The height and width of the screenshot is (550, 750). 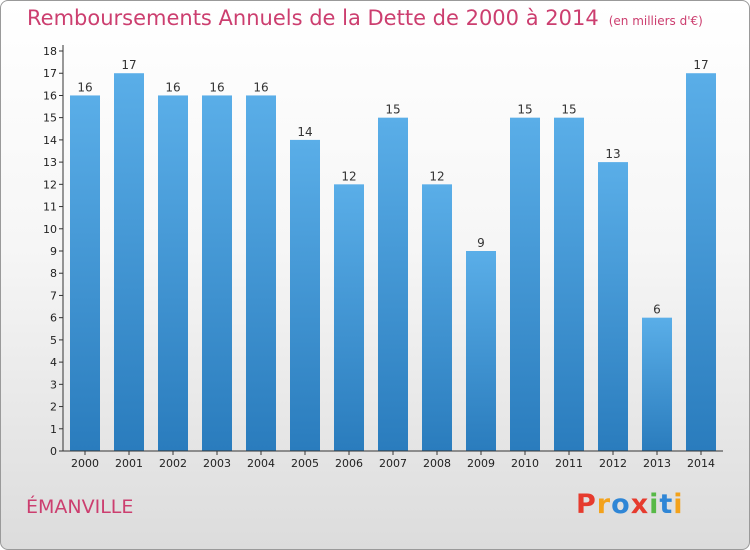 I want to click on bar-2012, so click(x=613, y=306).